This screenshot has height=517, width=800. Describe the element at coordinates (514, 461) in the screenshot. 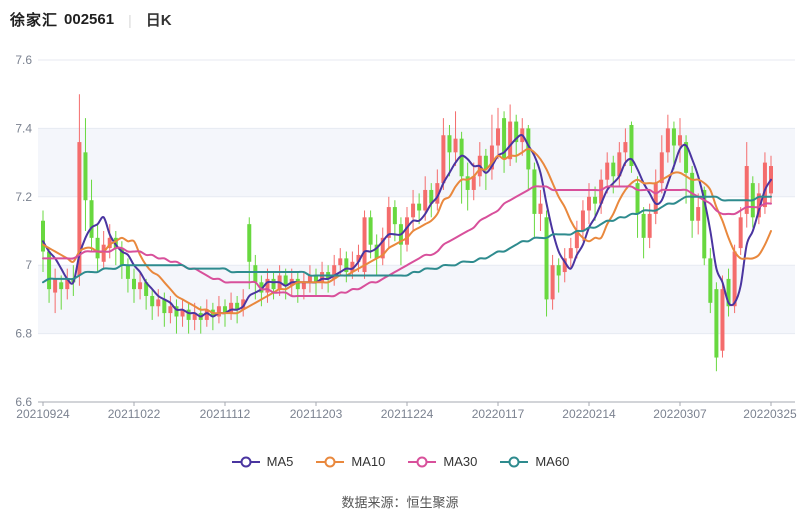

I see `ma60-legend-marker` at that location.